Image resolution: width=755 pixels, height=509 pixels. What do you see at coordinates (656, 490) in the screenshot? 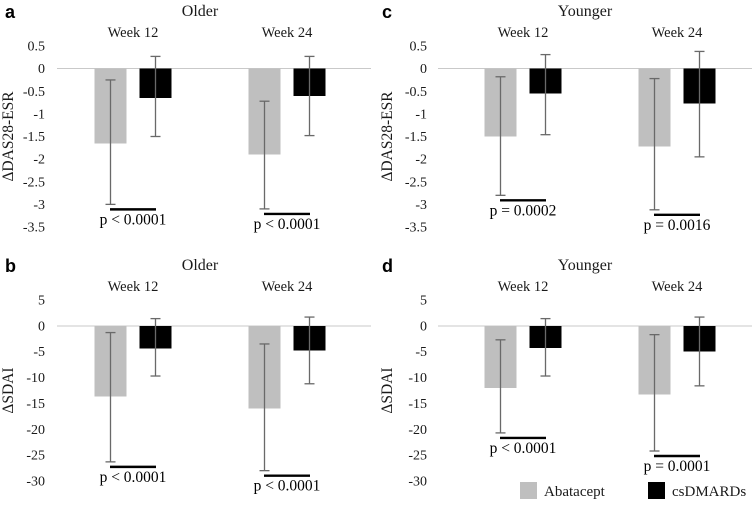
I see `legend-swatch-csdmards` at bounding box center [656, 490].